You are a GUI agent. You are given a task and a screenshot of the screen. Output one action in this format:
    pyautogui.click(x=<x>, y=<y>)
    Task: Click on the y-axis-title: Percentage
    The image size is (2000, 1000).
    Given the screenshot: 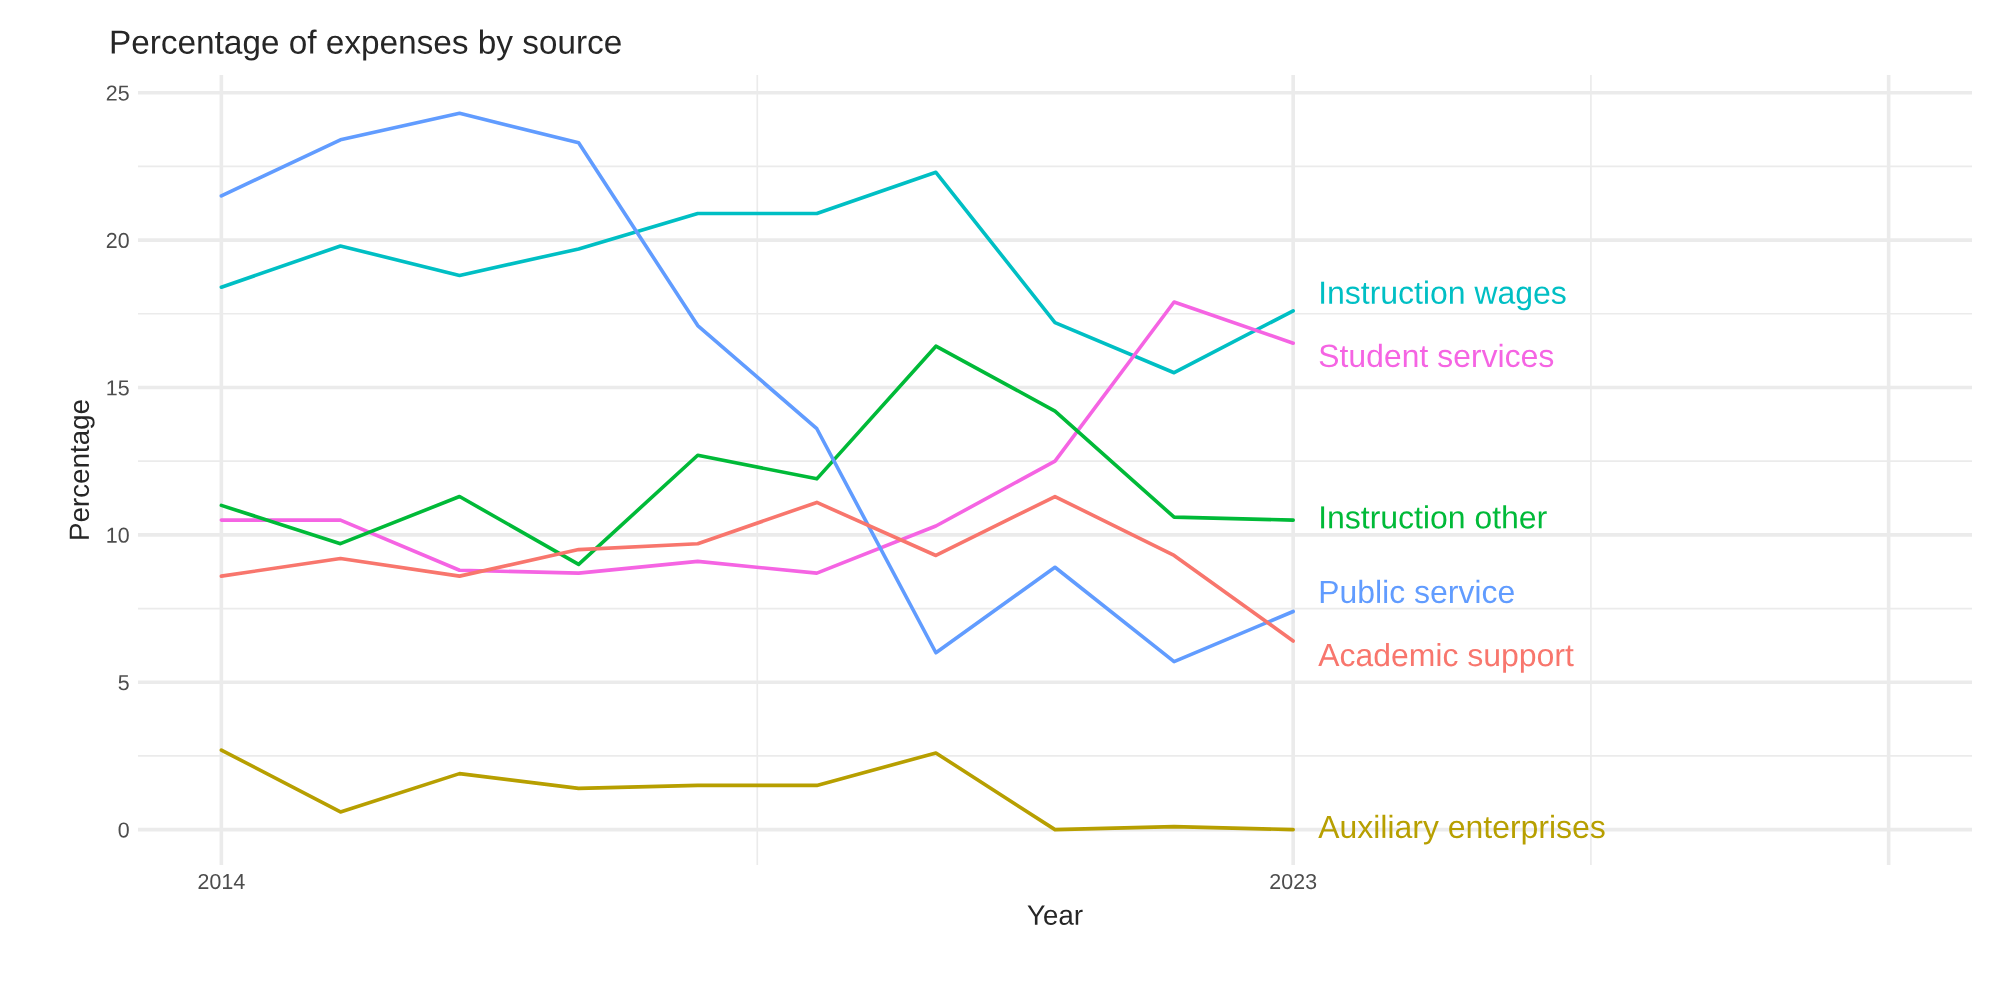 What is the action you would take?
    pyautogui.click(x=82, y=469)
    